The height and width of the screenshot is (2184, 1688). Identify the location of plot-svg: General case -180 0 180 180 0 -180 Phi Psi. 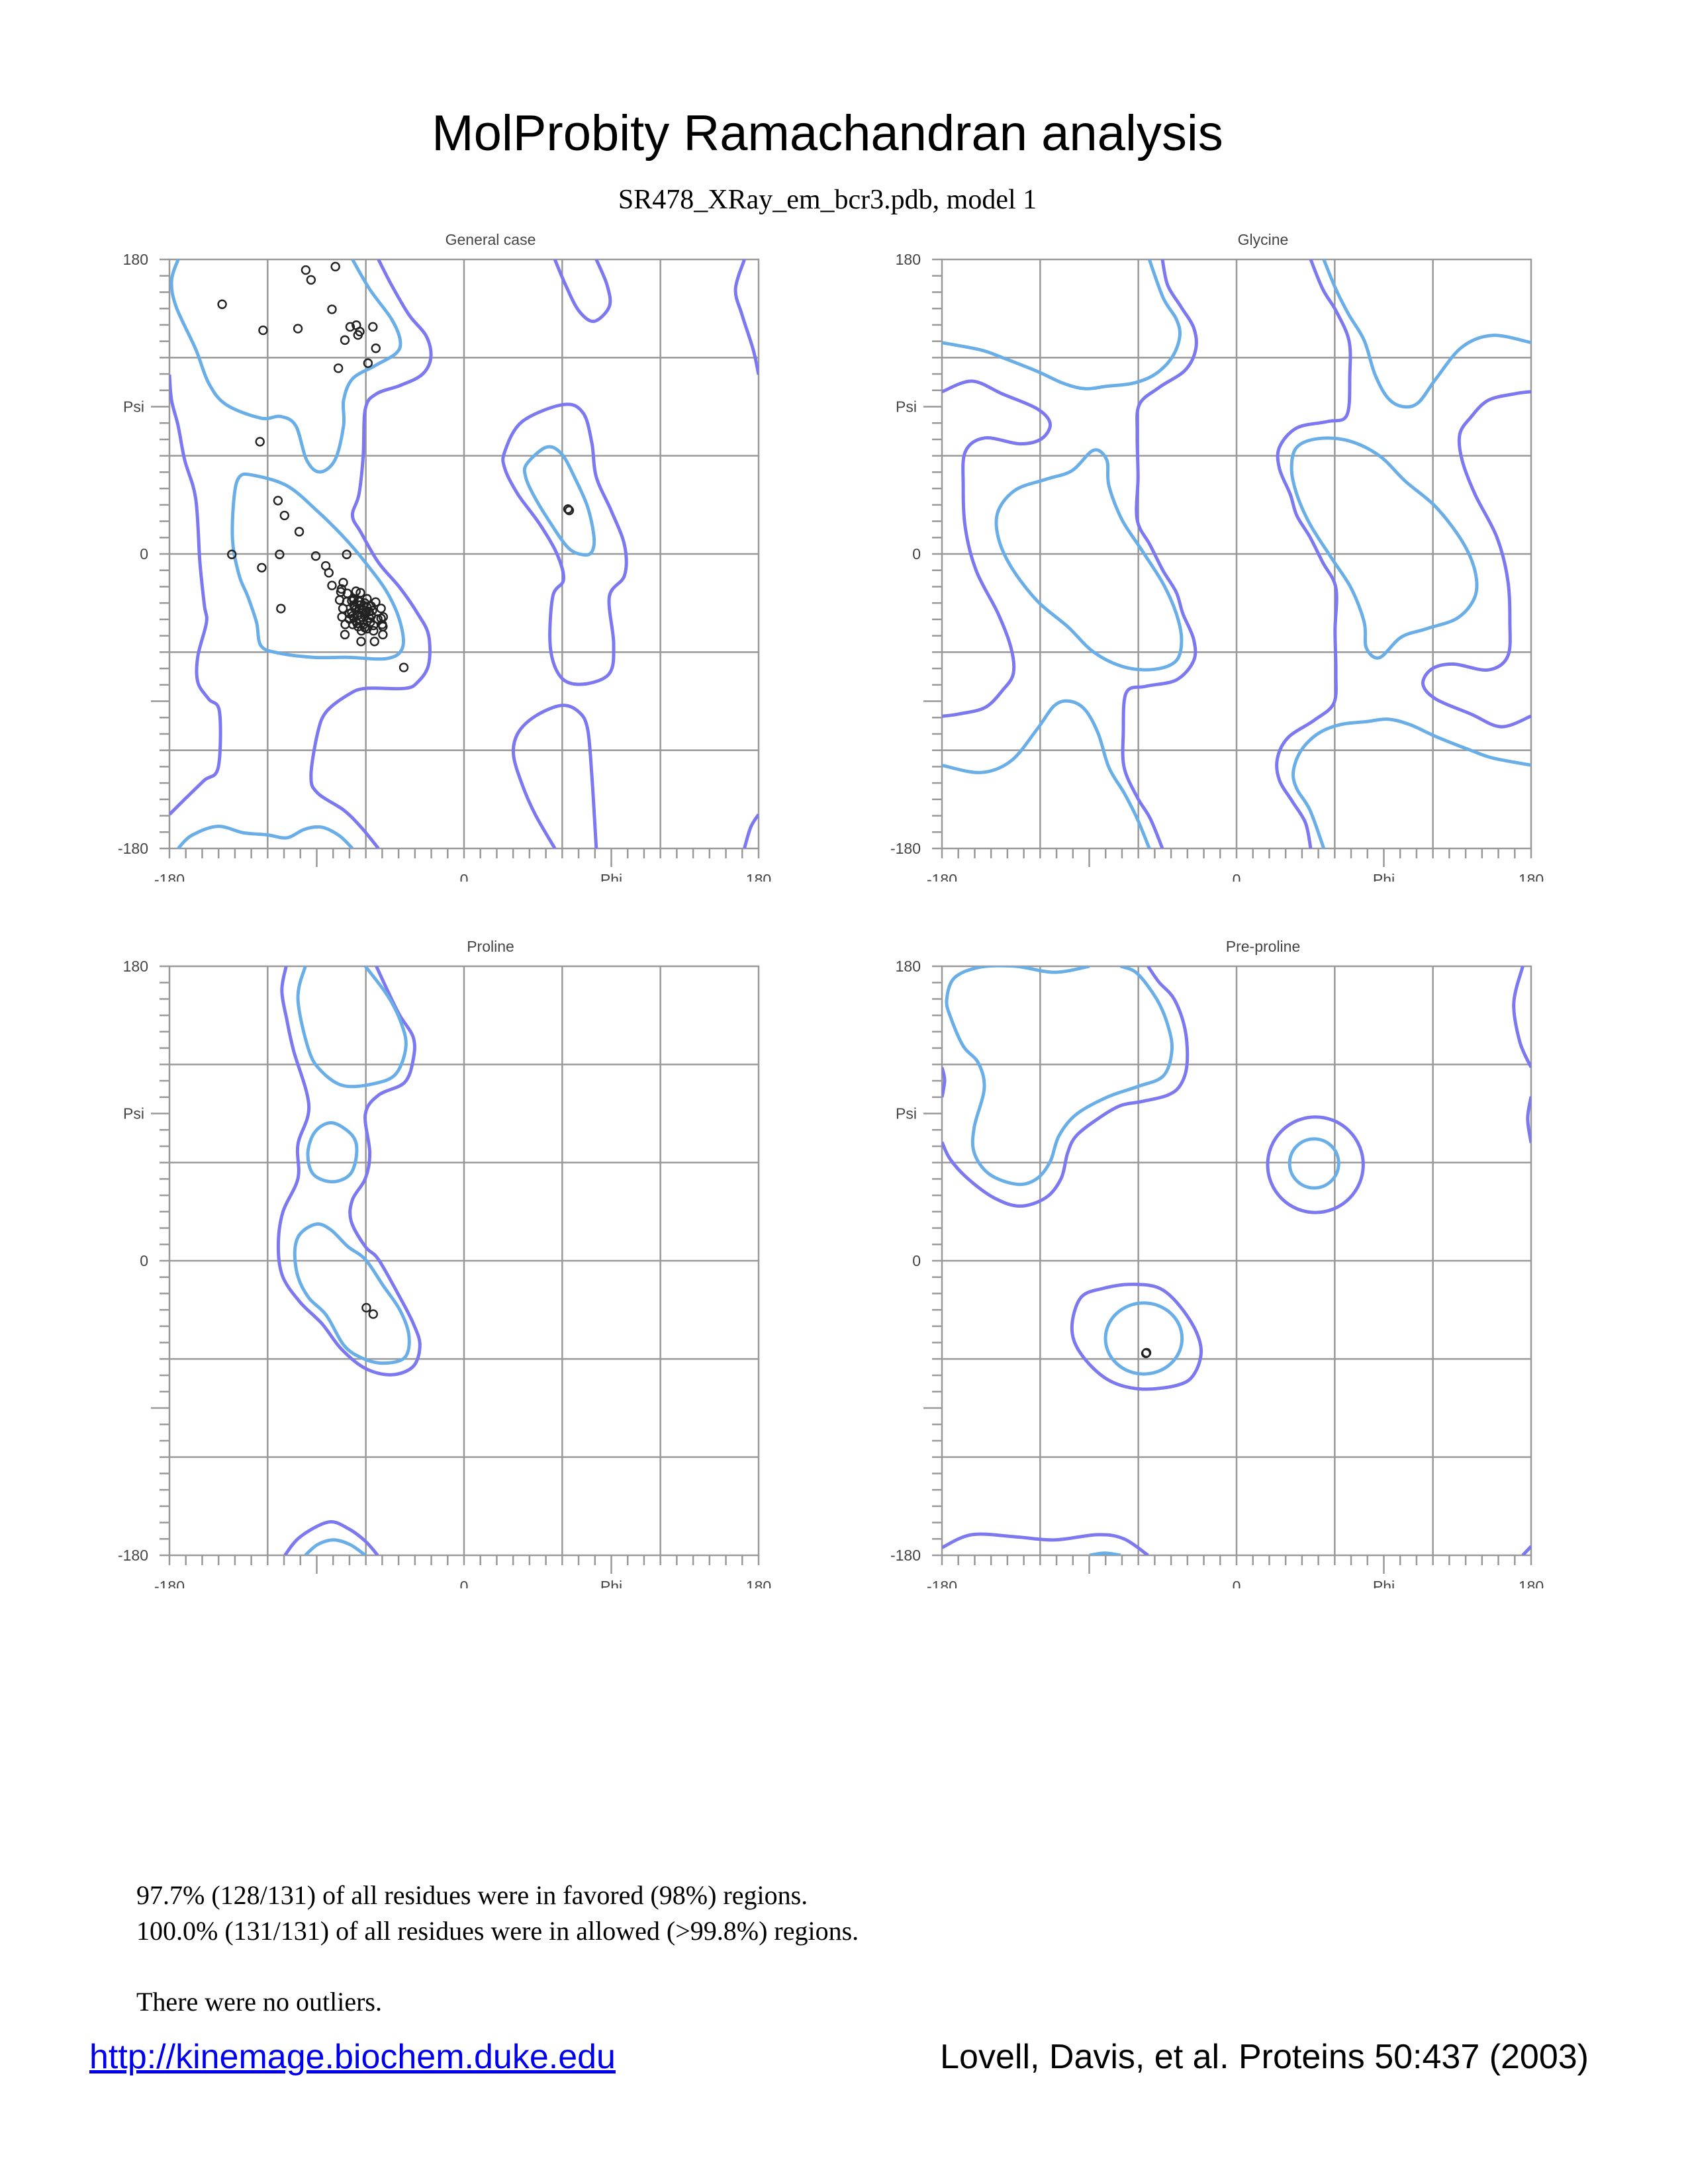
(444, 556).